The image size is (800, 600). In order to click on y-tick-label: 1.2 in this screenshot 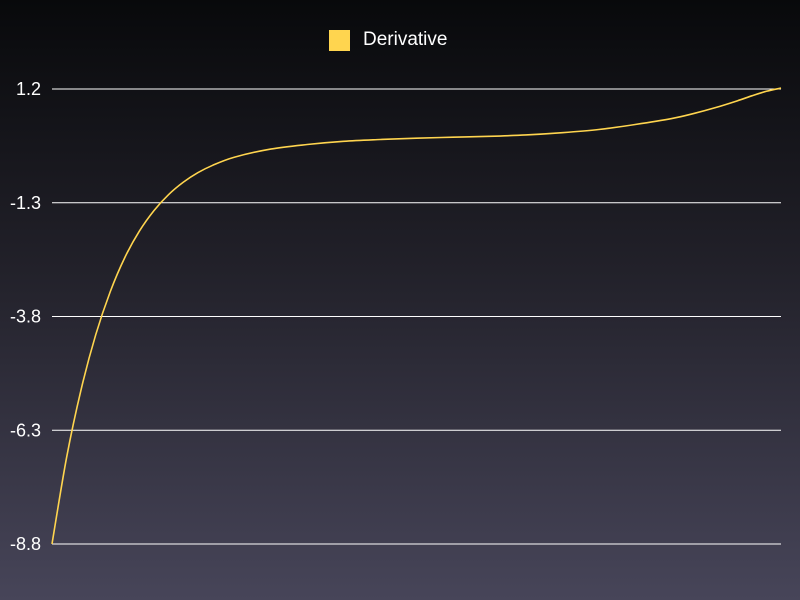, I will do `click(28, 89)`.